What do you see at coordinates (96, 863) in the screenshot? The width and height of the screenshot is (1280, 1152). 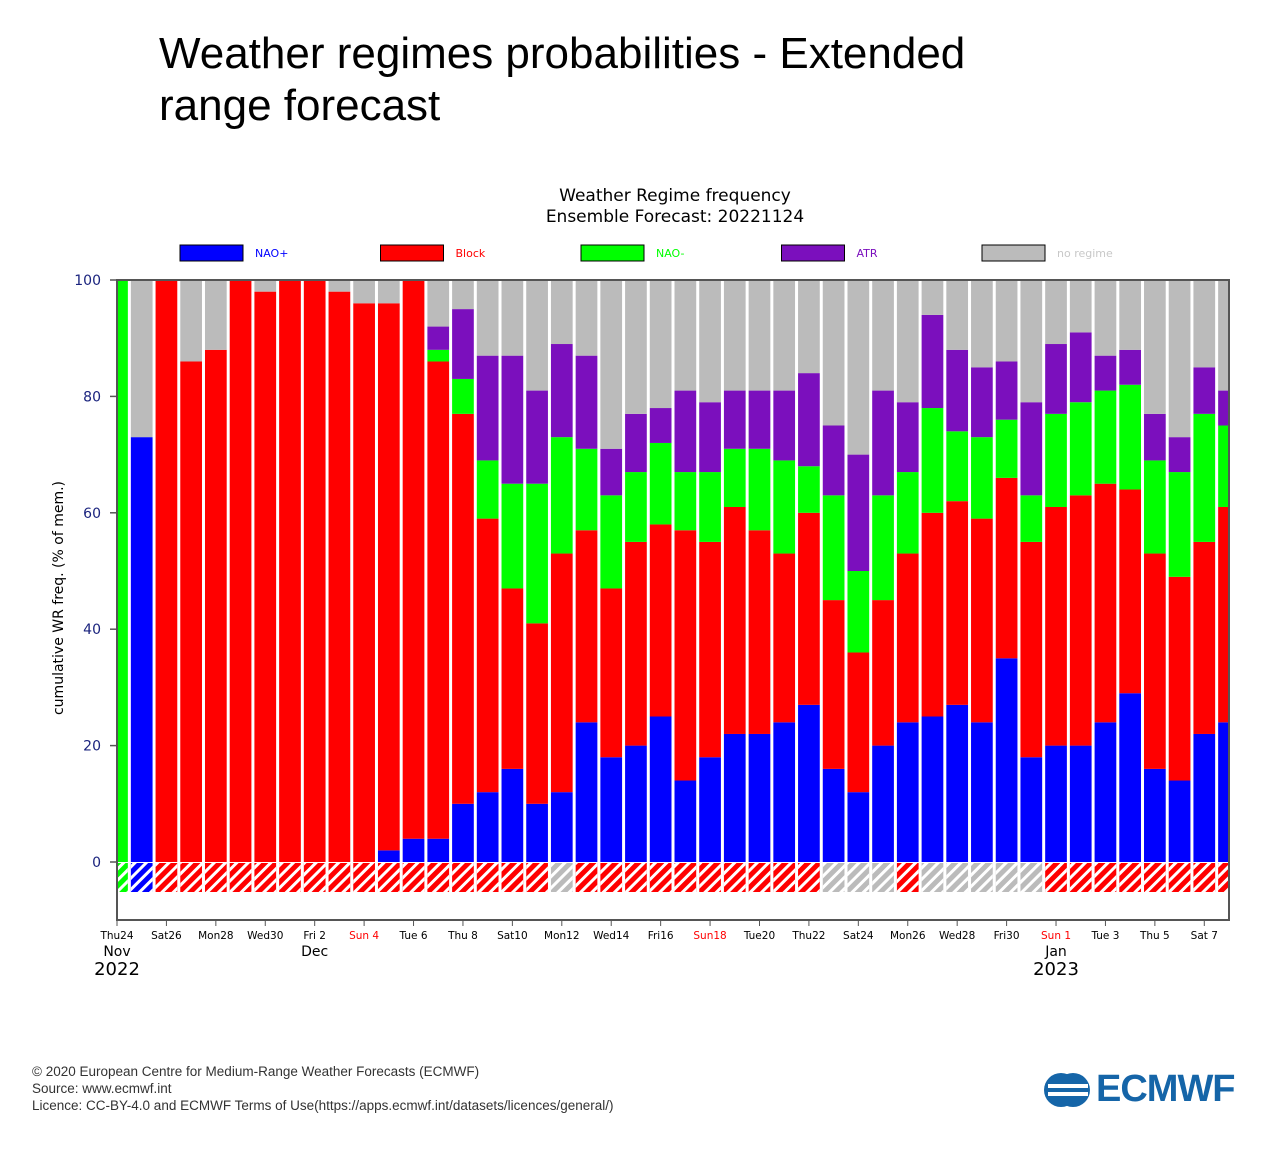 I see `y-tick-label: 0` at bounding box center [96, 863].